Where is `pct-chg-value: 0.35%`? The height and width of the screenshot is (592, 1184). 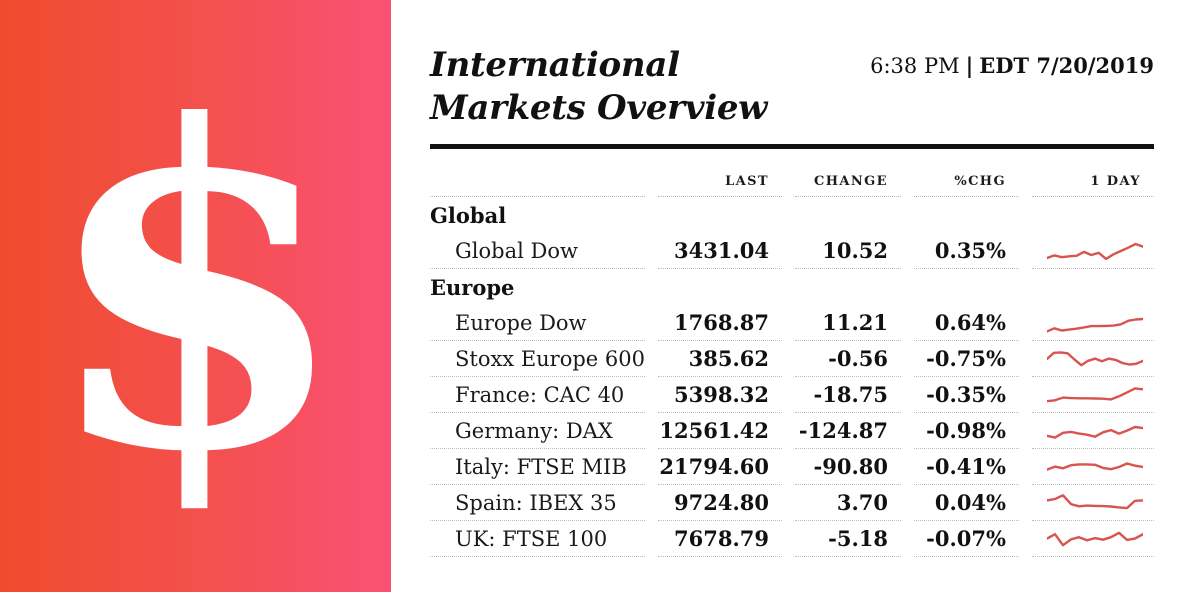
pct-chg-value: 0.35% is located at coordinates (966, 251).